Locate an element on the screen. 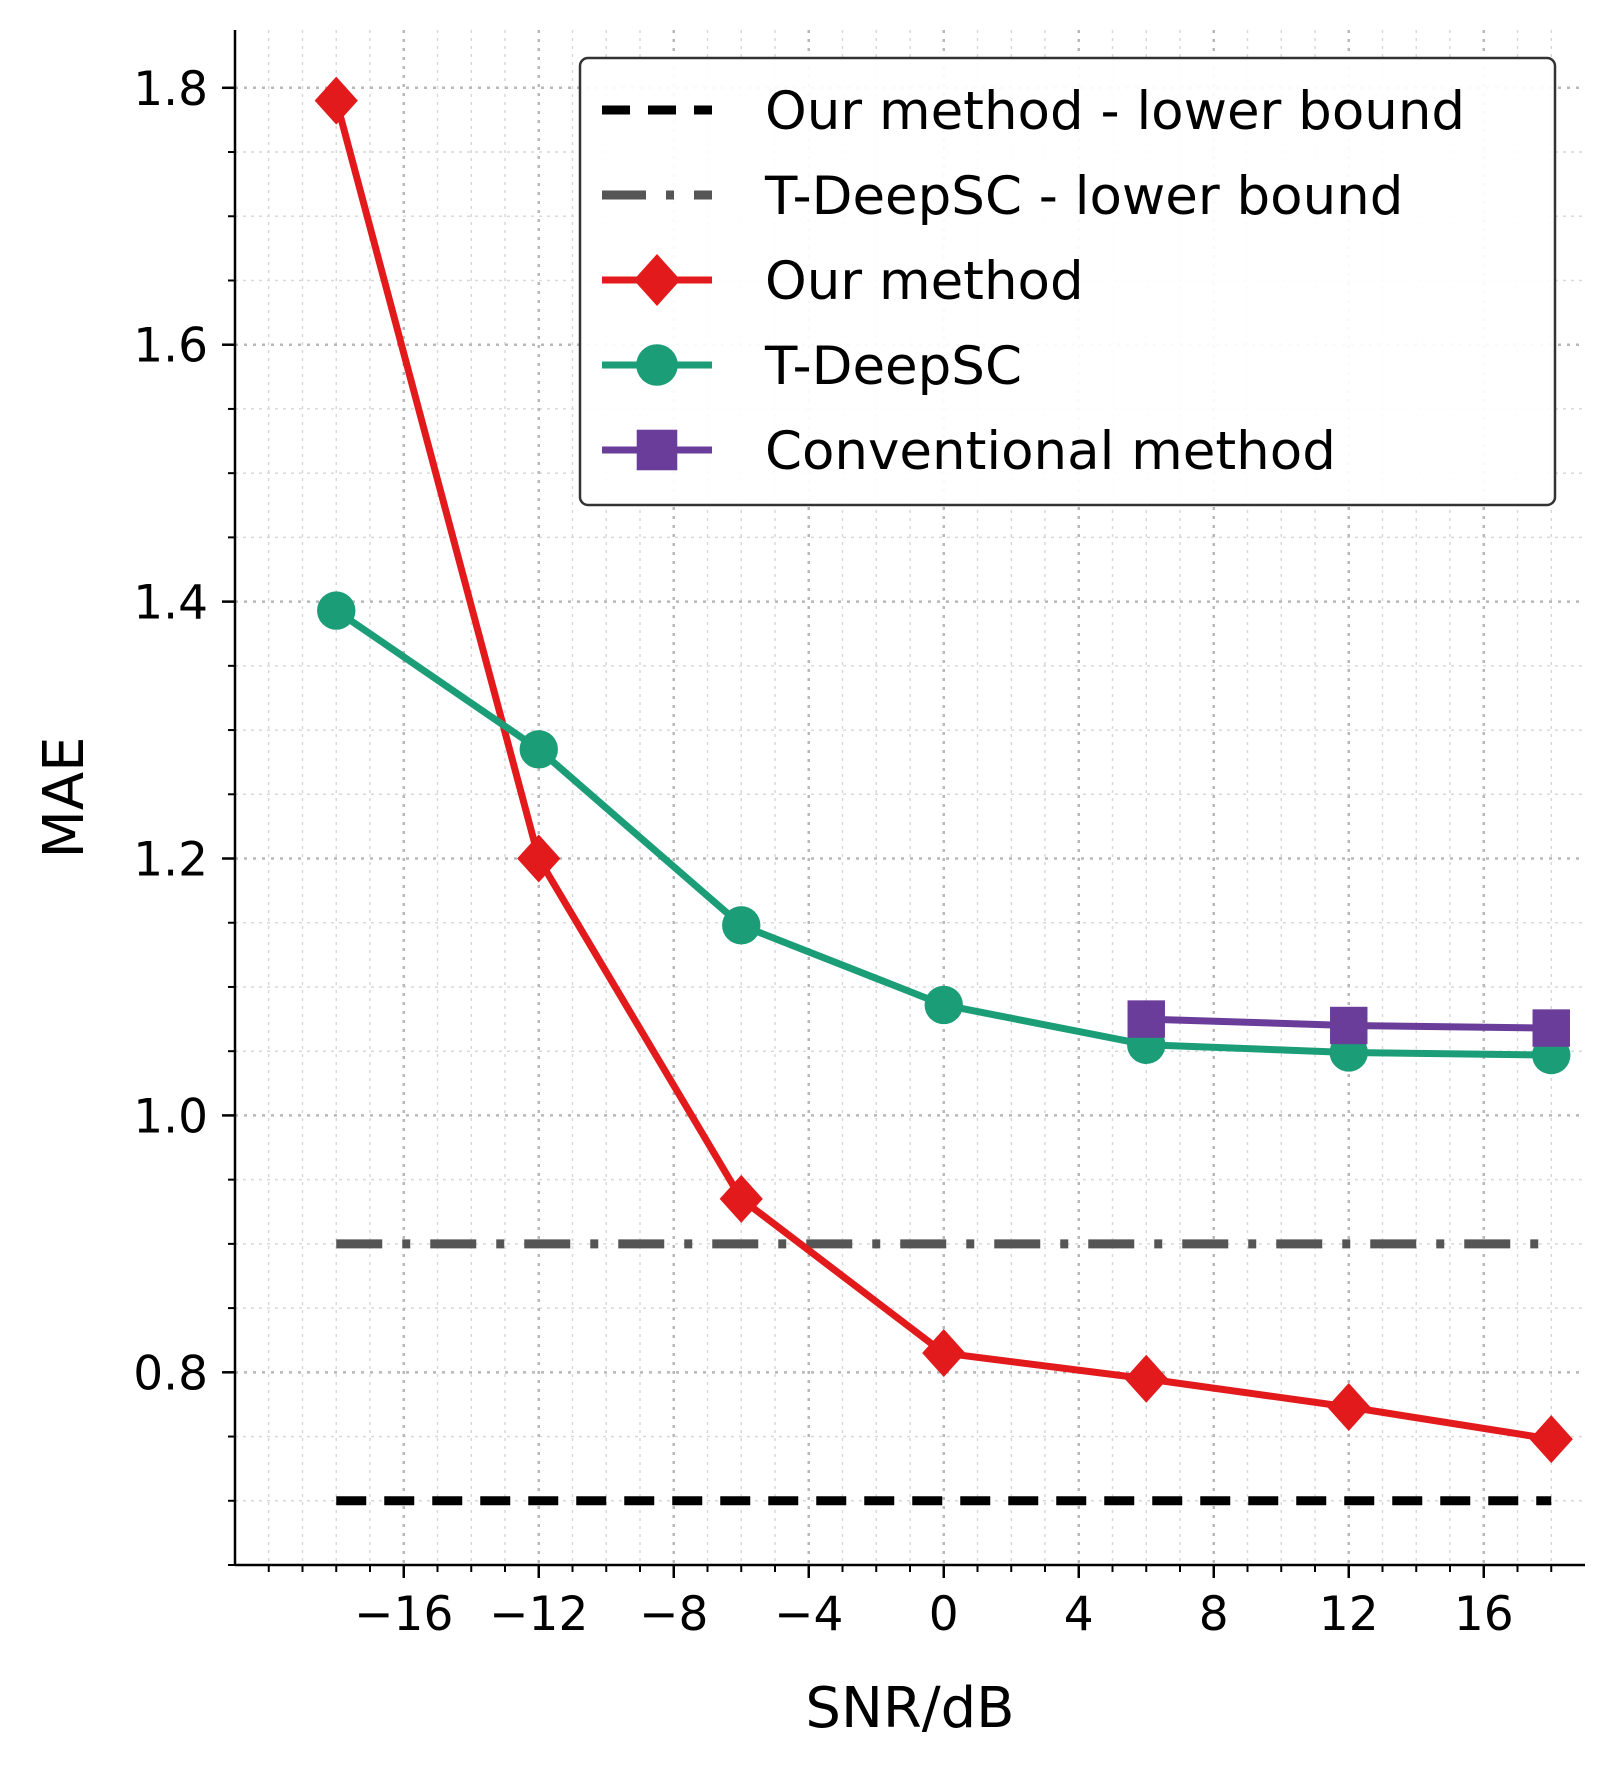 The width and height of the screenshot is (1620, 1770). y-tick-label: 1.8 is located at coordinates (170, 89).